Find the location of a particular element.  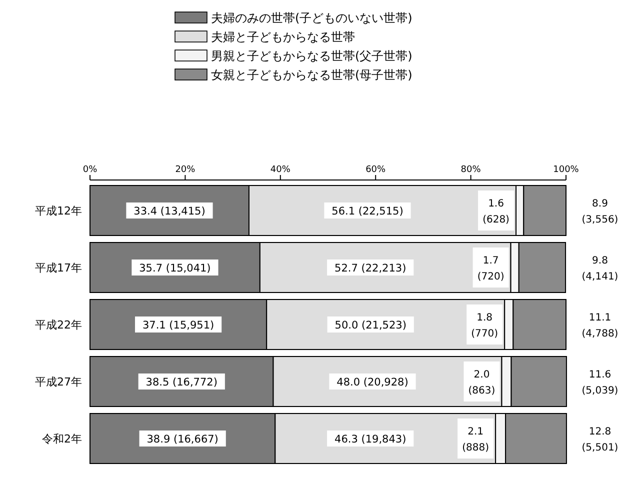

y-tick-label: 平成12年 is located at coordinates (58, 211).